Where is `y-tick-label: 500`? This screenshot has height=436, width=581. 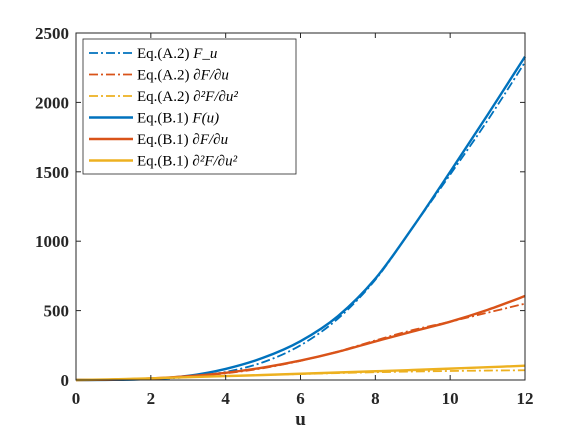
y-tick-label: 500 is located at coordinates (57, 311).